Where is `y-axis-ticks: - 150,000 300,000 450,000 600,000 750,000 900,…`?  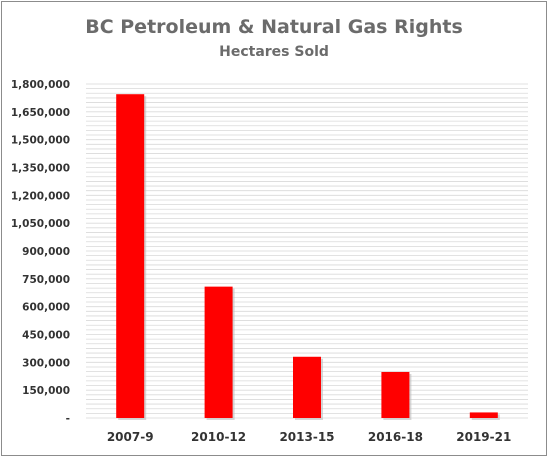
y-axis-ticks: - 150,000 300,000 450,000 600,000 750,000 900,… is located at coordinates (40, 252).